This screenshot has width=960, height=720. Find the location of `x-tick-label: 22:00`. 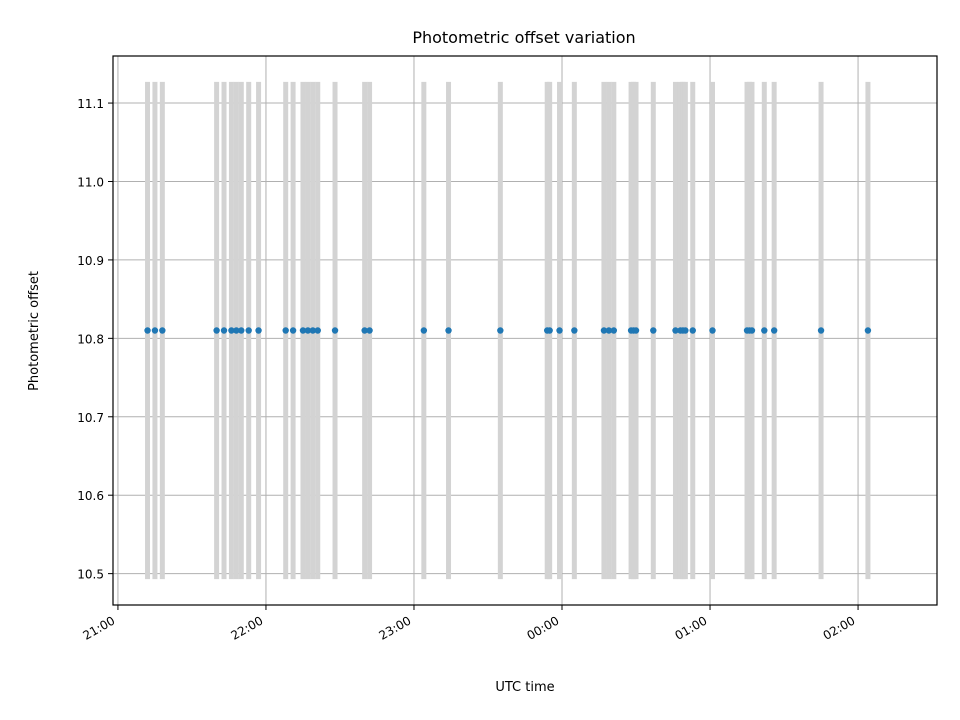

x-tick-label: 22:00 is located at coordinates (246, 627).